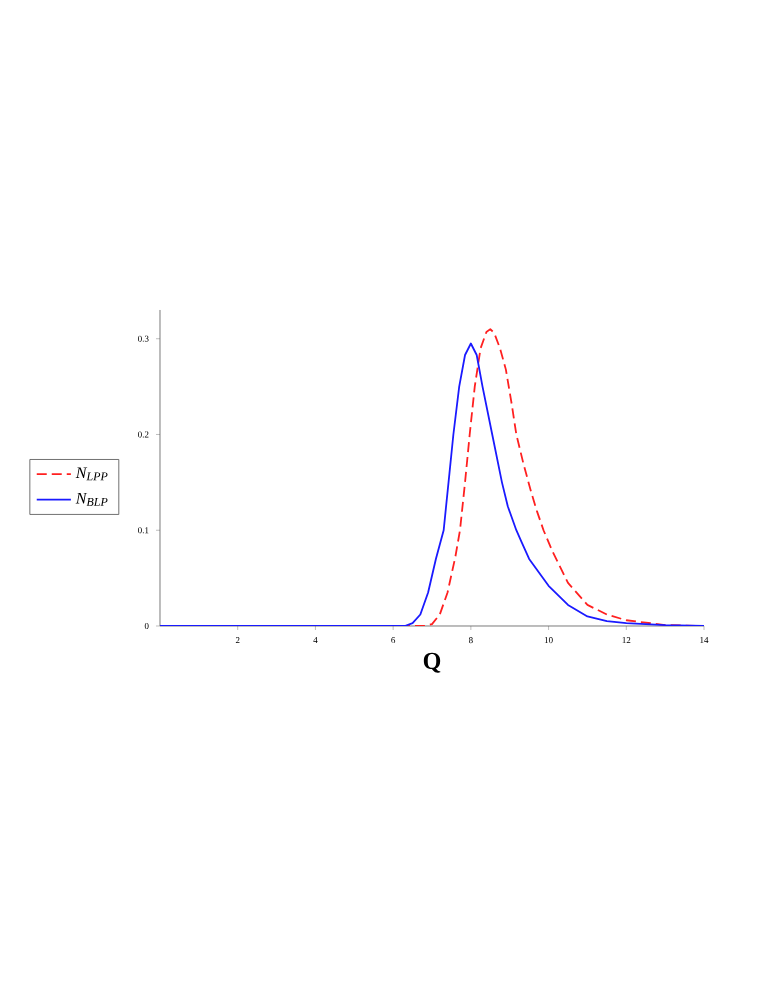 The image size is (764, 988). I want to click on legend-label: N$_{BLP}$, so click(91, 499).